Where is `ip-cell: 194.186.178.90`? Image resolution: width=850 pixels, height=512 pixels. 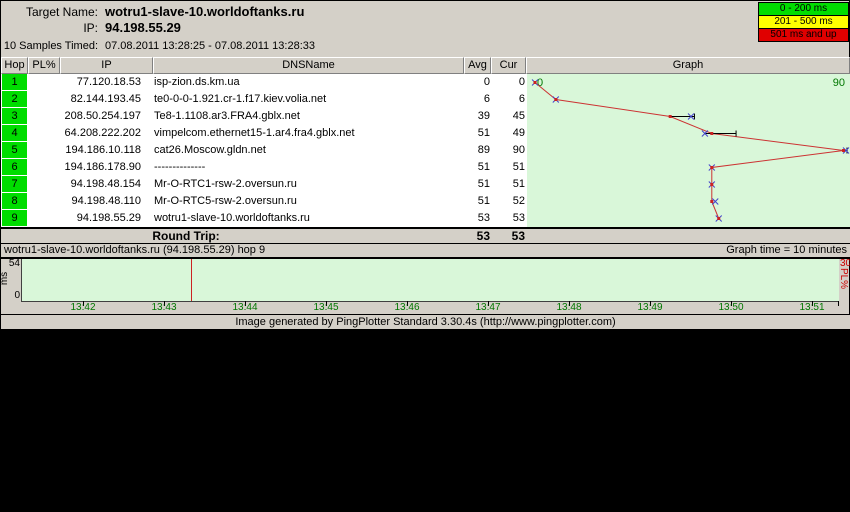 ip-cell: 194.186.178.90 is located at coordinates (102, 167).